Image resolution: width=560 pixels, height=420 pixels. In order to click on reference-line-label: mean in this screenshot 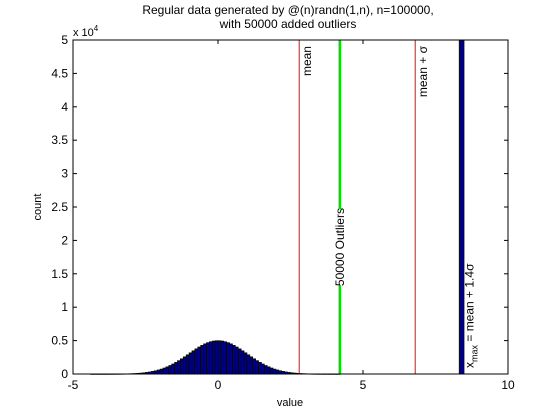, I will do `click(307, 61)`.